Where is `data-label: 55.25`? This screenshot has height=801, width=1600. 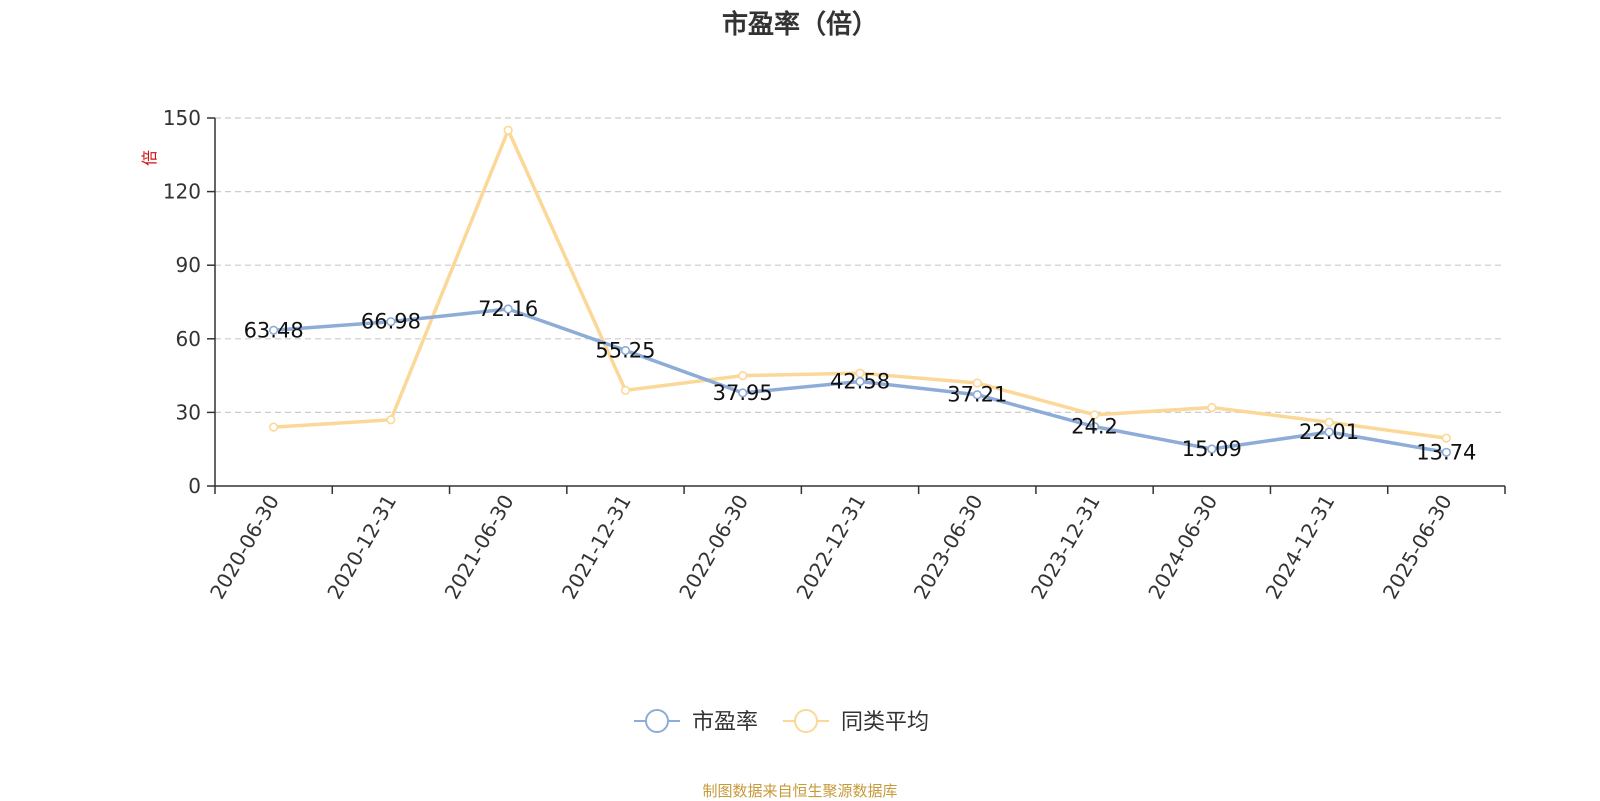 data-label: 55.25 is located at coordinates (625, 350).